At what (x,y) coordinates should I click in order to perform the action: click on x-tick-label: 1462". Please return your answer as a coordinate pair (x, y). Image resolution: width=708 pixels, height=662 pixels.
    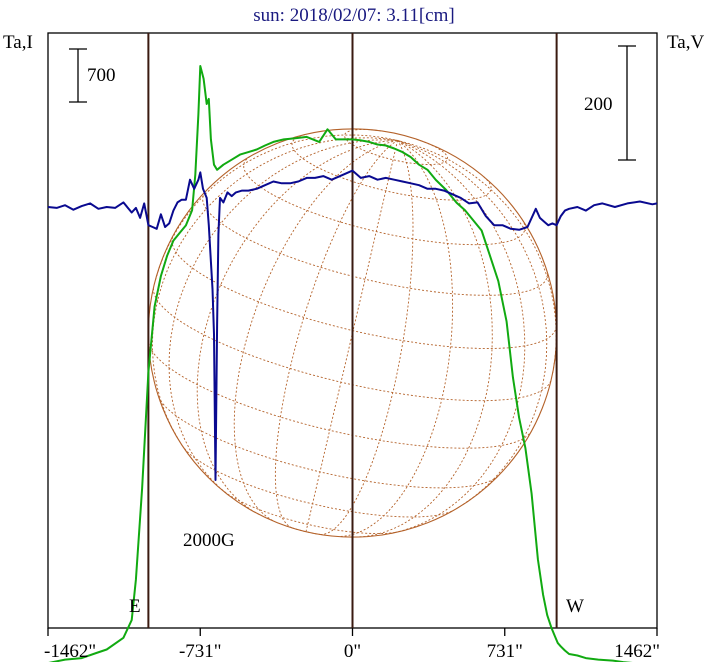
    Looking at the image, I should click on (637, 651).